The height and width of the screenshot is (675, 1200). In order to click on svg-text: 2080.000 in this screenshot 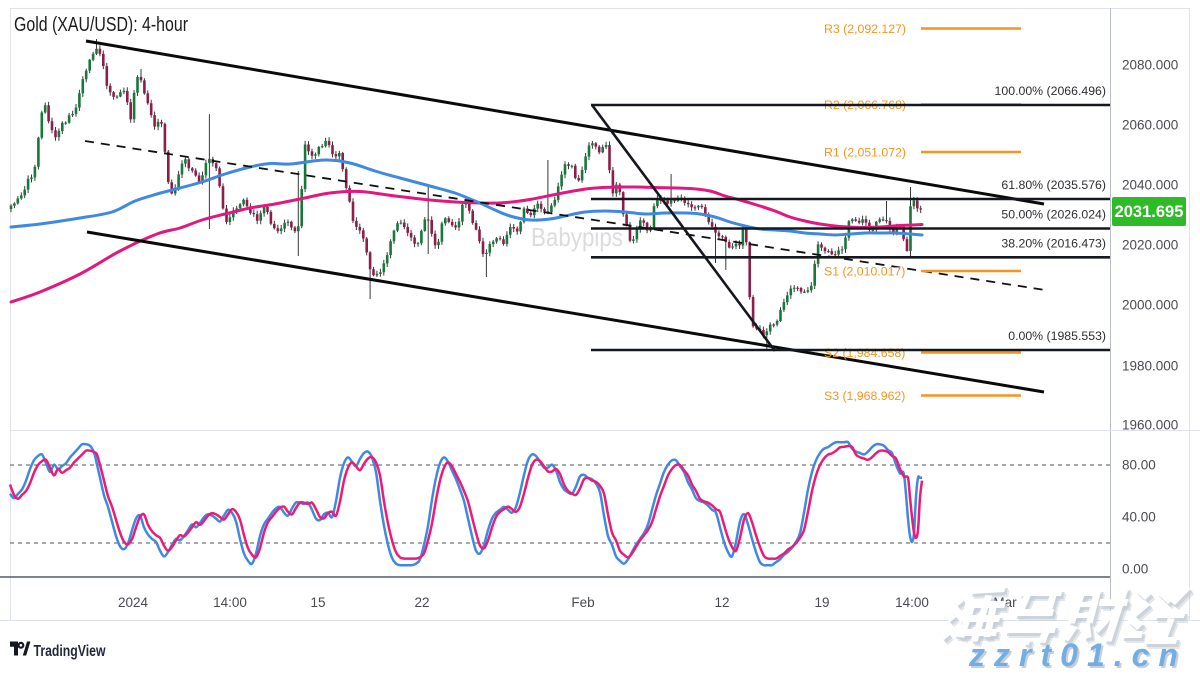, I will do `click(1150, 65)`.